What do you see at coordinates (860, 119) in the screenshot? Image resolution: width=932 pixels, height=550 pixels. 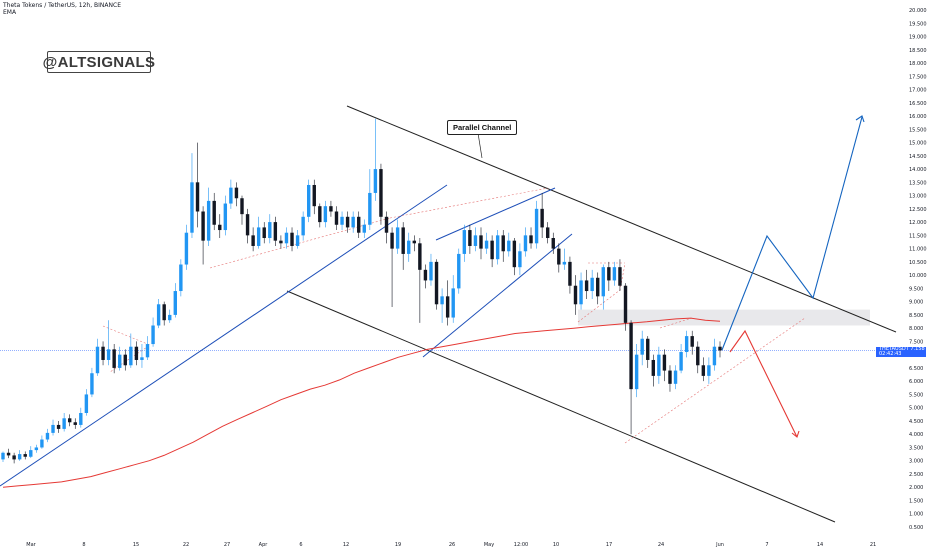 I see `up-arrow-head` at bounding box center [860, 119].